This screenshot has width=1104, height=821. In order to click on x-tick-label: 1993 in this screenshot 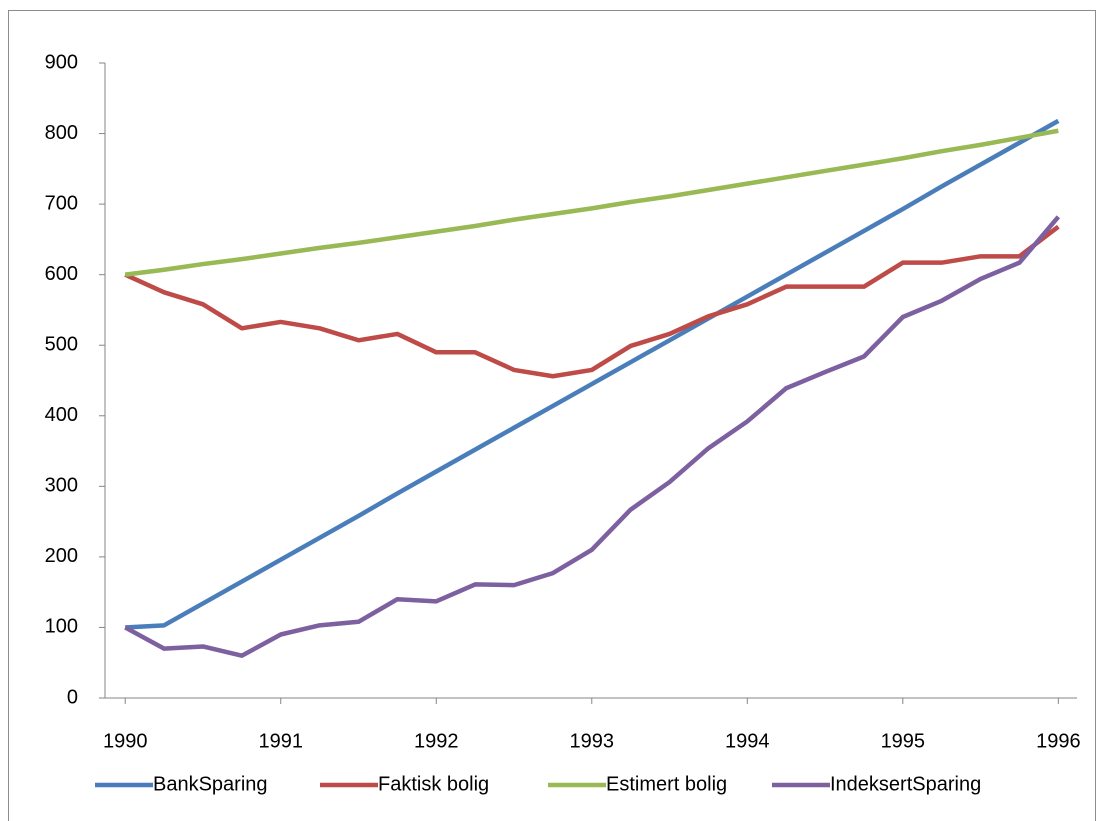, I will do `click(592, 741)`.